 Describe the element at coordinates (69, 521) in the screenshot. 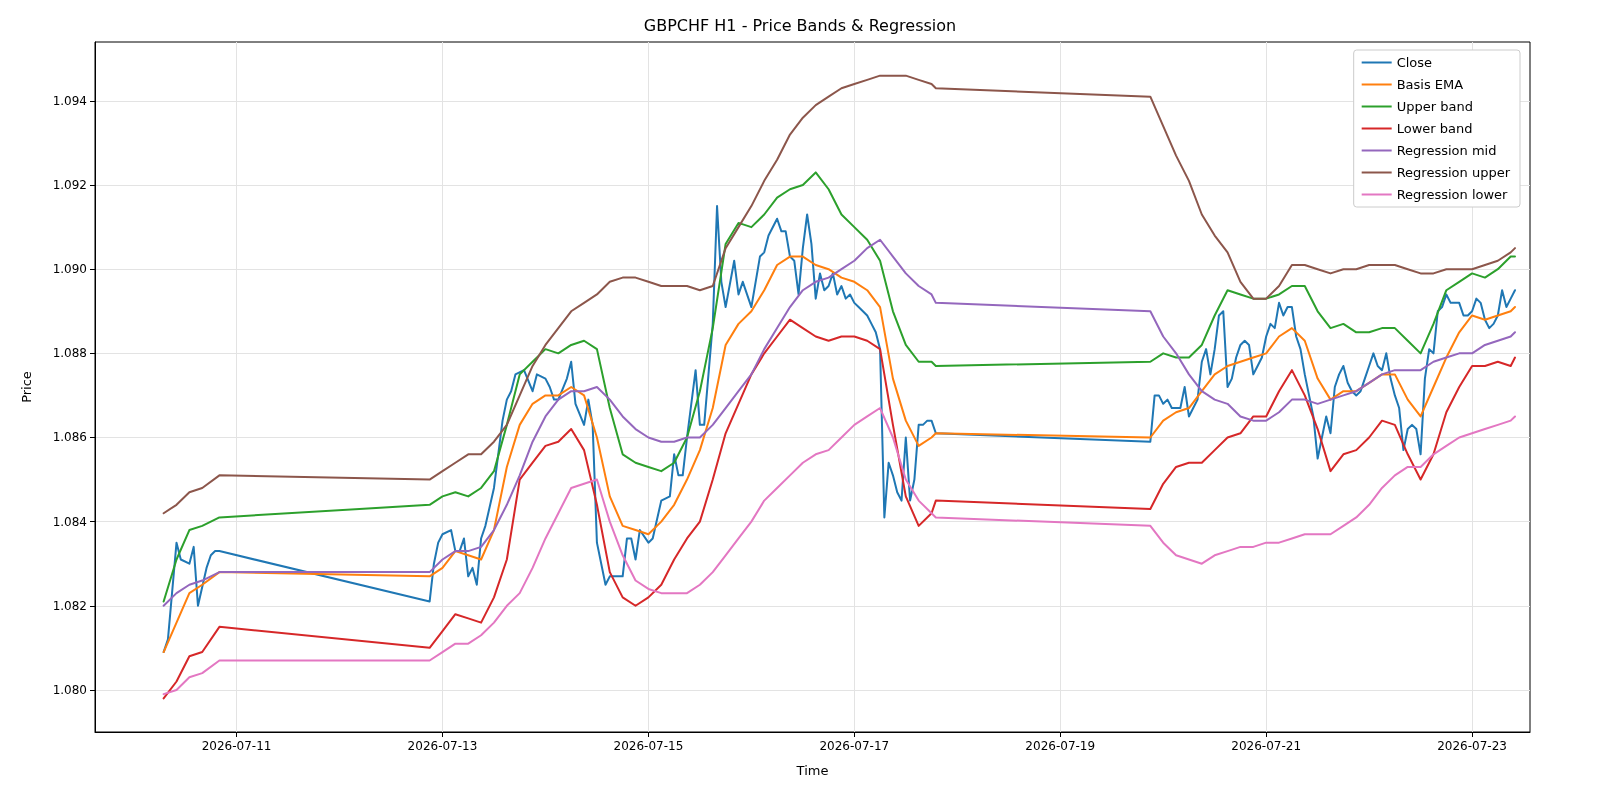

I see `y-tick-label: 1.084` at that location.